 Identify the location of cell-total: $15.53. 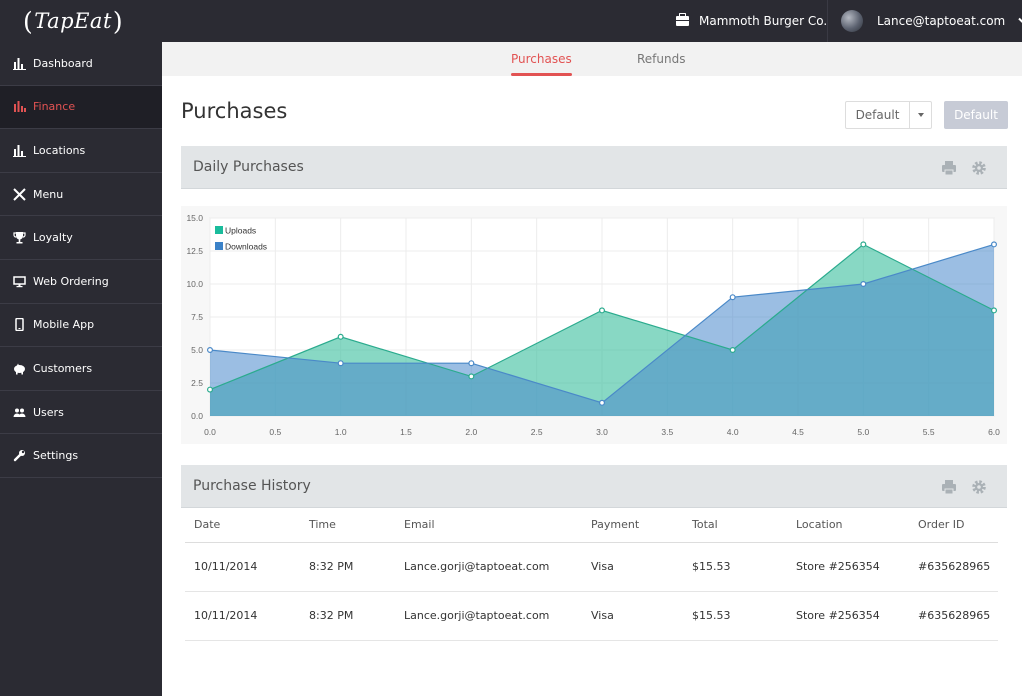
(735, 567).